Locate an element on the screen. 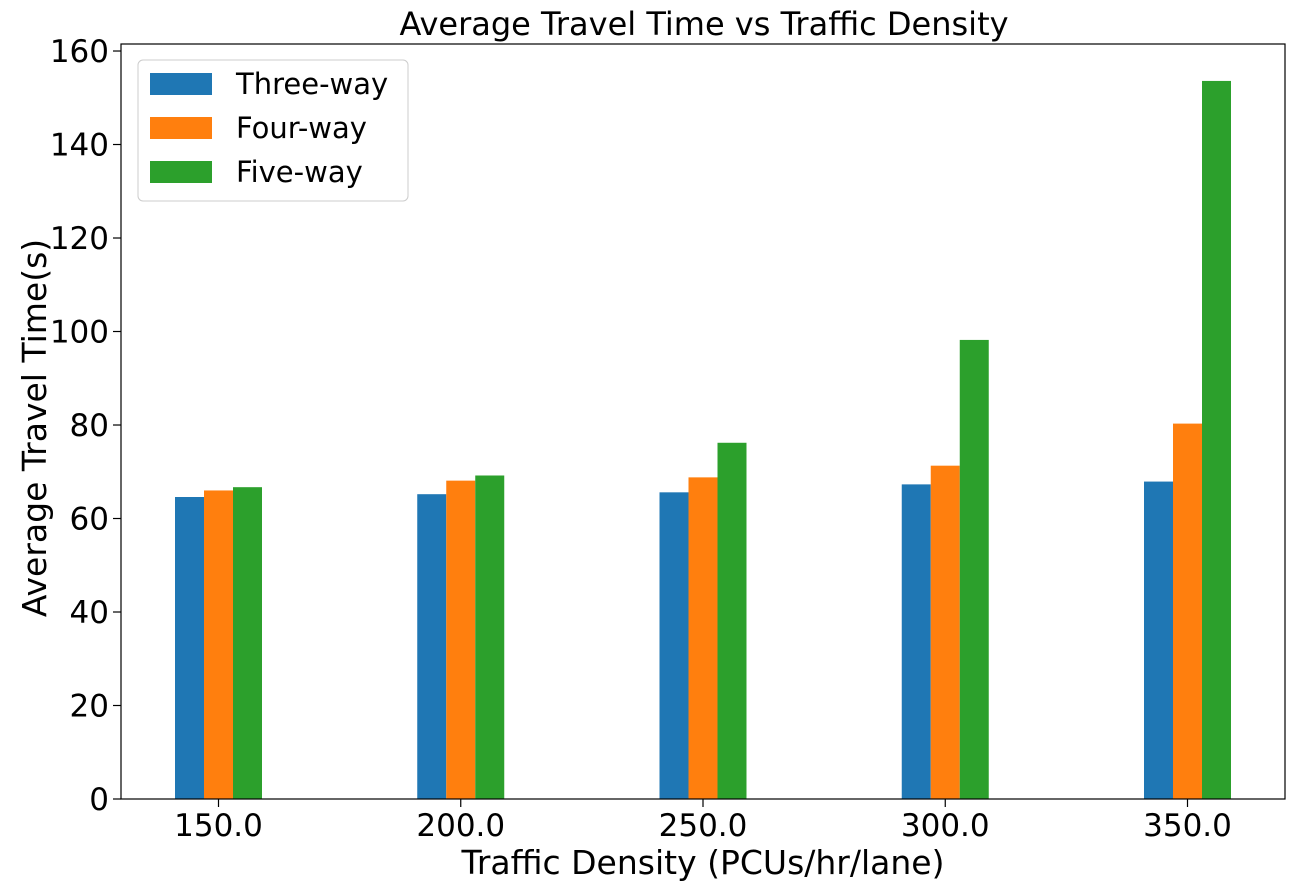 The height and width of the screenshot is (890, 1294). y-axis: 0 20 40 60 80 100 120 140 160 is located at coordinates (85, 426).